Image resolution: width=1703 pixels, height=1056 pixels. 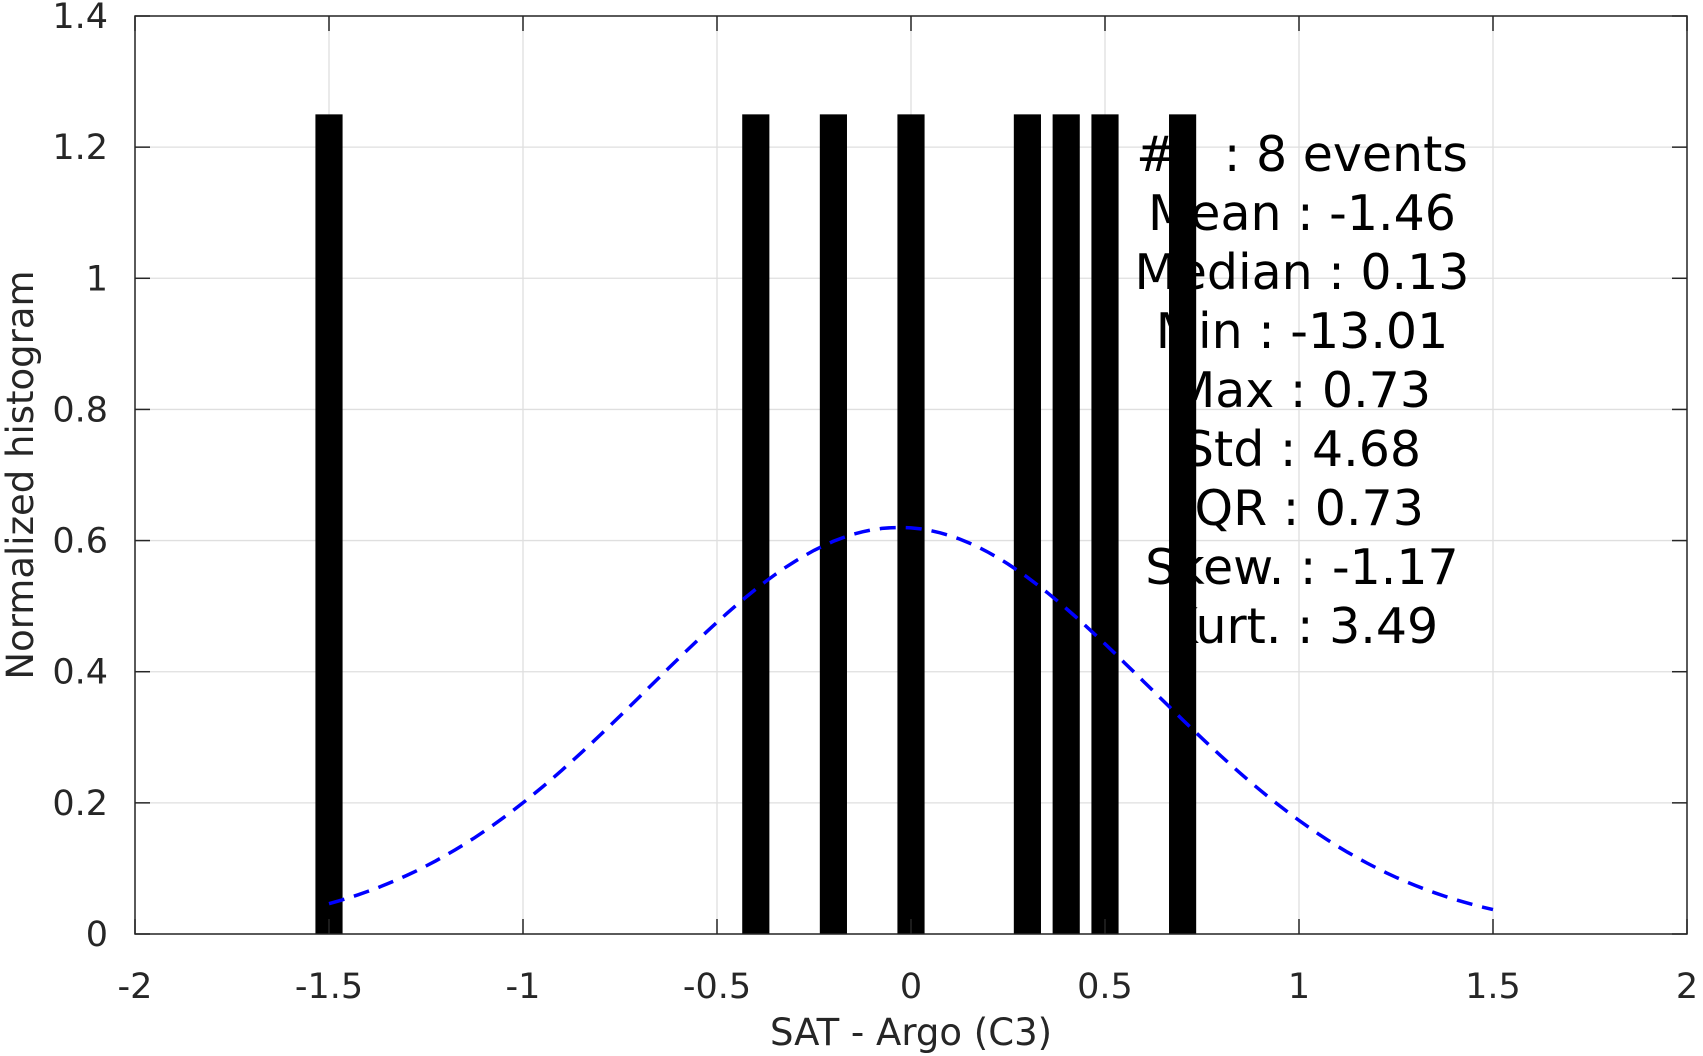 What do you see at coordinates (1302, 449) in the screenshot?
I see `stat-line: Std : 4.68` at bounding box center [1302, 449].